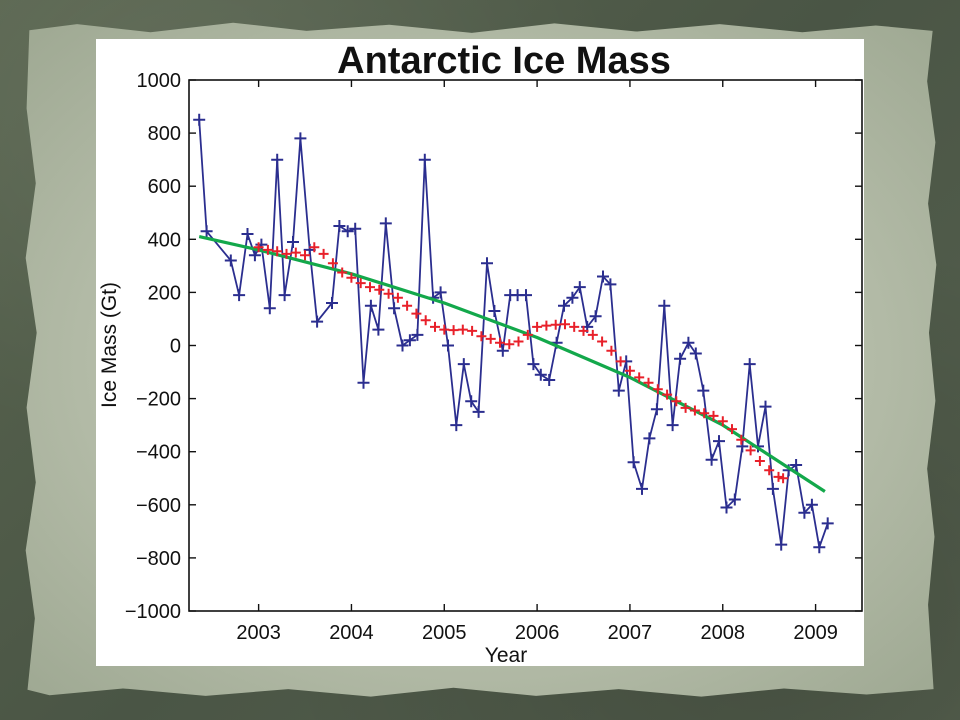 This screenshot has width=960, height=720. I want to click on x-tick-label: 2009, so click(815, 633).